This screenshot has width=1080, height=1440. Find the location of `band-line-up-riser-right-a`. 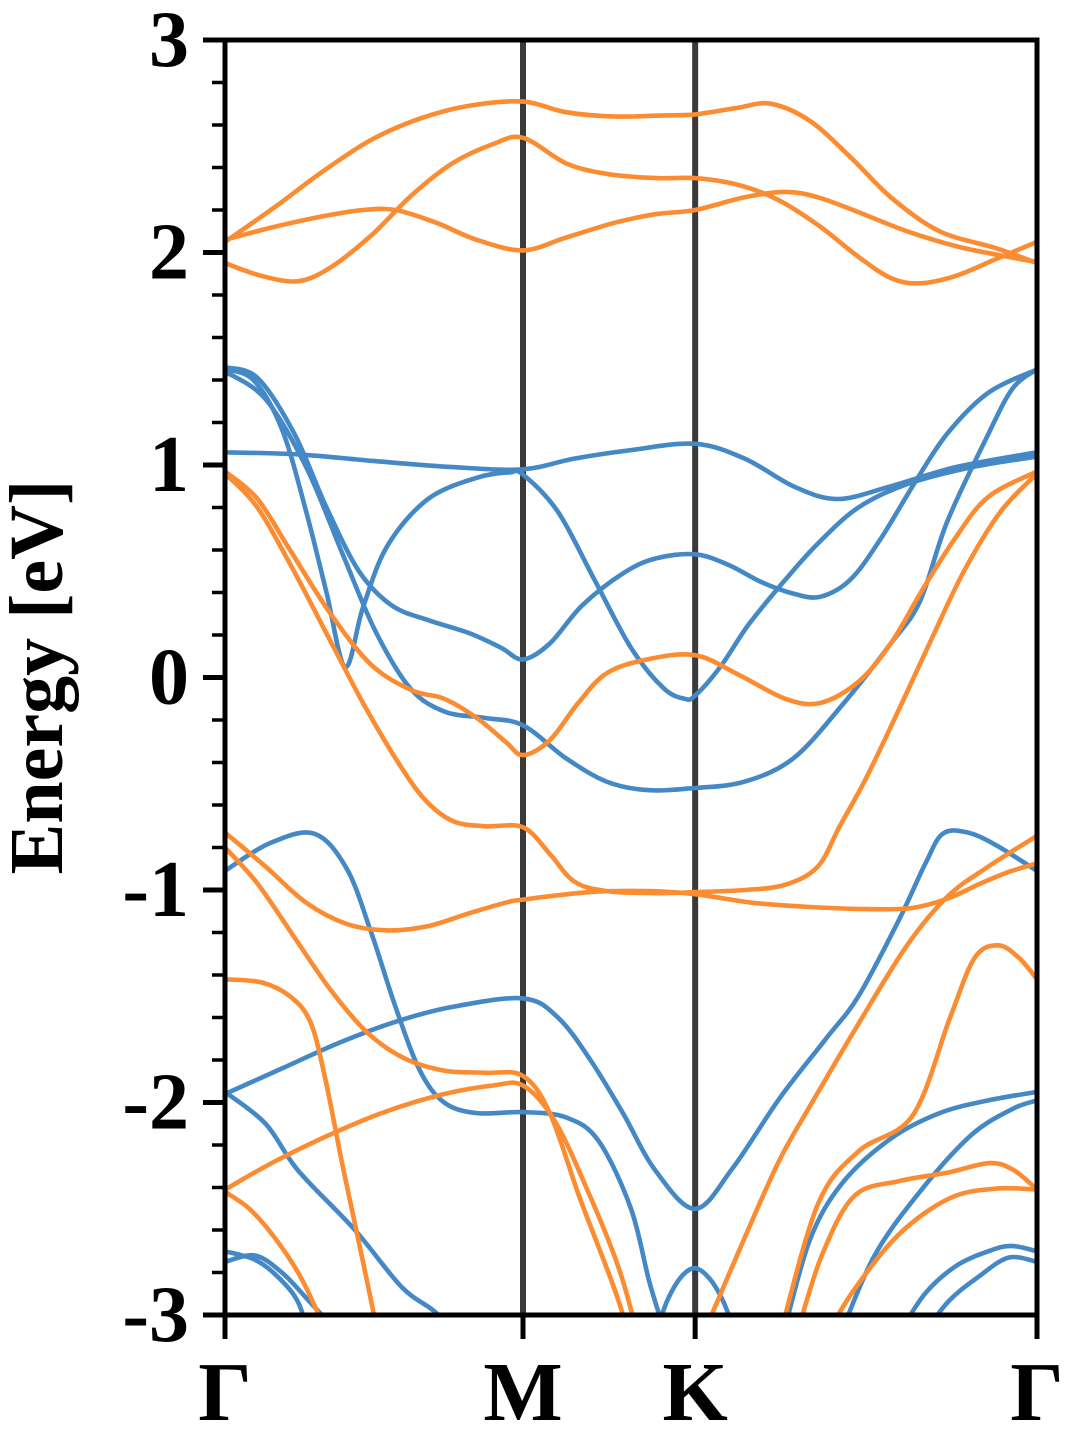

band-line-up-riser-right-a is located at coordinates (911, 1202).